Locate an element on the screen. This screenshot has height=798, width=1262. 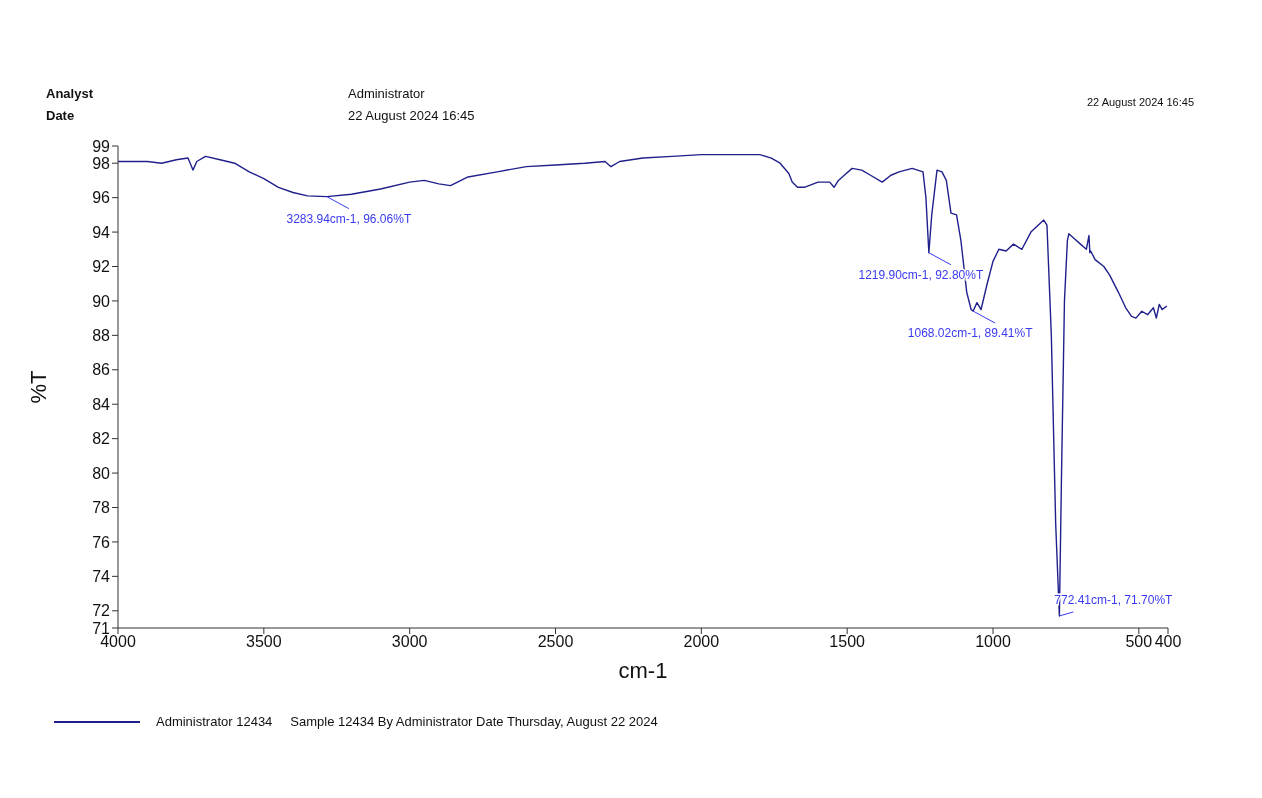
annotation: 3283.94cm-1, 96.06%T is located at coordinates (349, 218).